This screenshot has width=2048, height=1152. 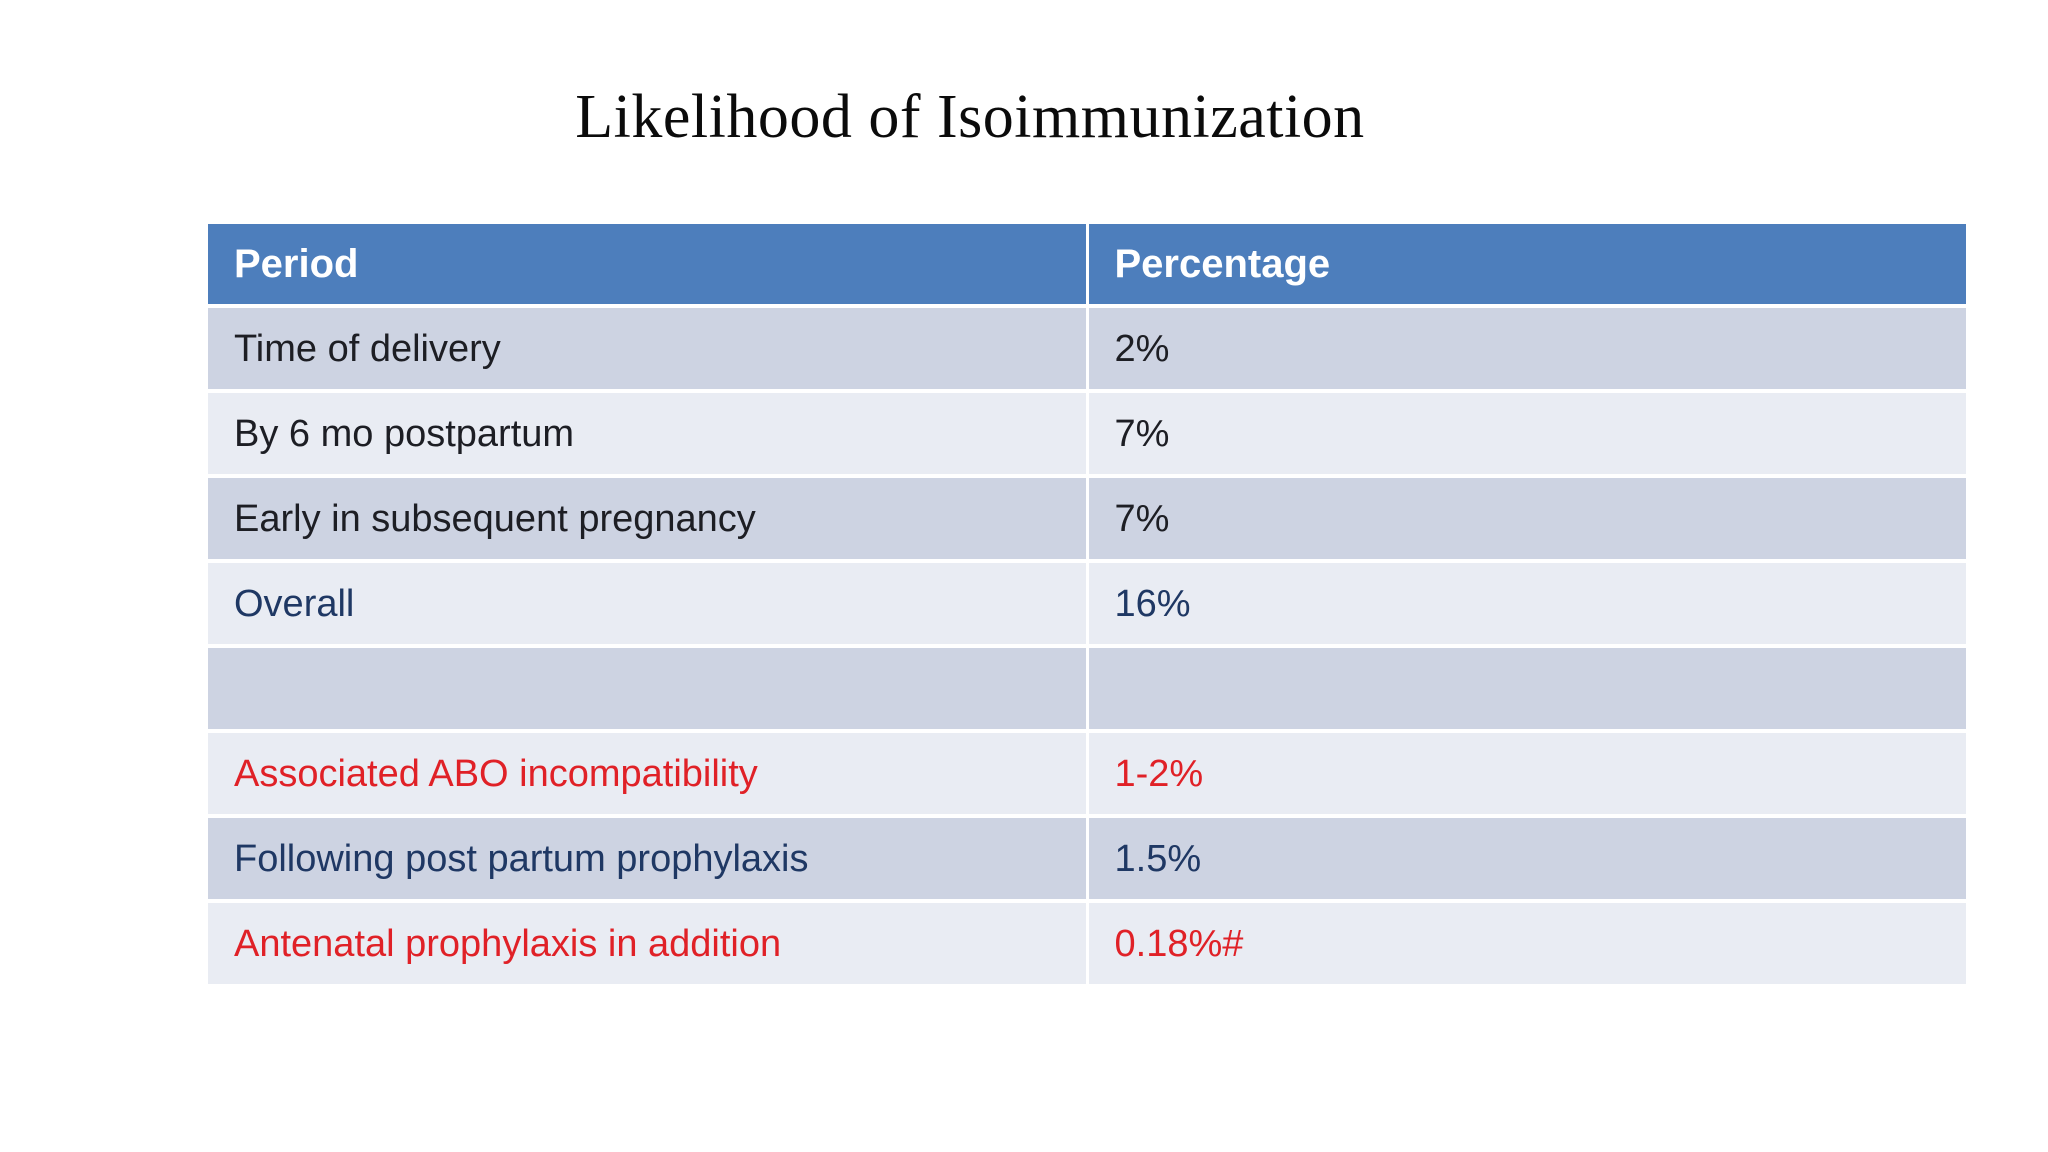 I want to click on cell-period: Early in subsequent pregnancy, so click(x=647, y=518).